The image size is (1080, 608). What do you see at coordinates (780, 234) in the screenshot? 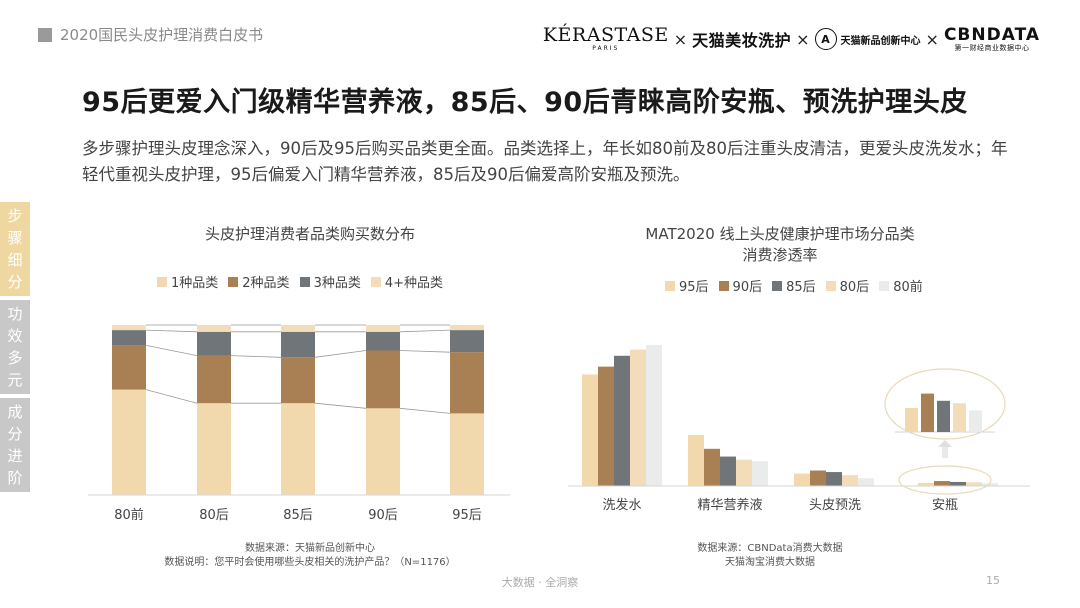
I see `right-chart-title-line1: MAT2020 线上头皮健康护理市场分品类` at bounding box center [780, 234].